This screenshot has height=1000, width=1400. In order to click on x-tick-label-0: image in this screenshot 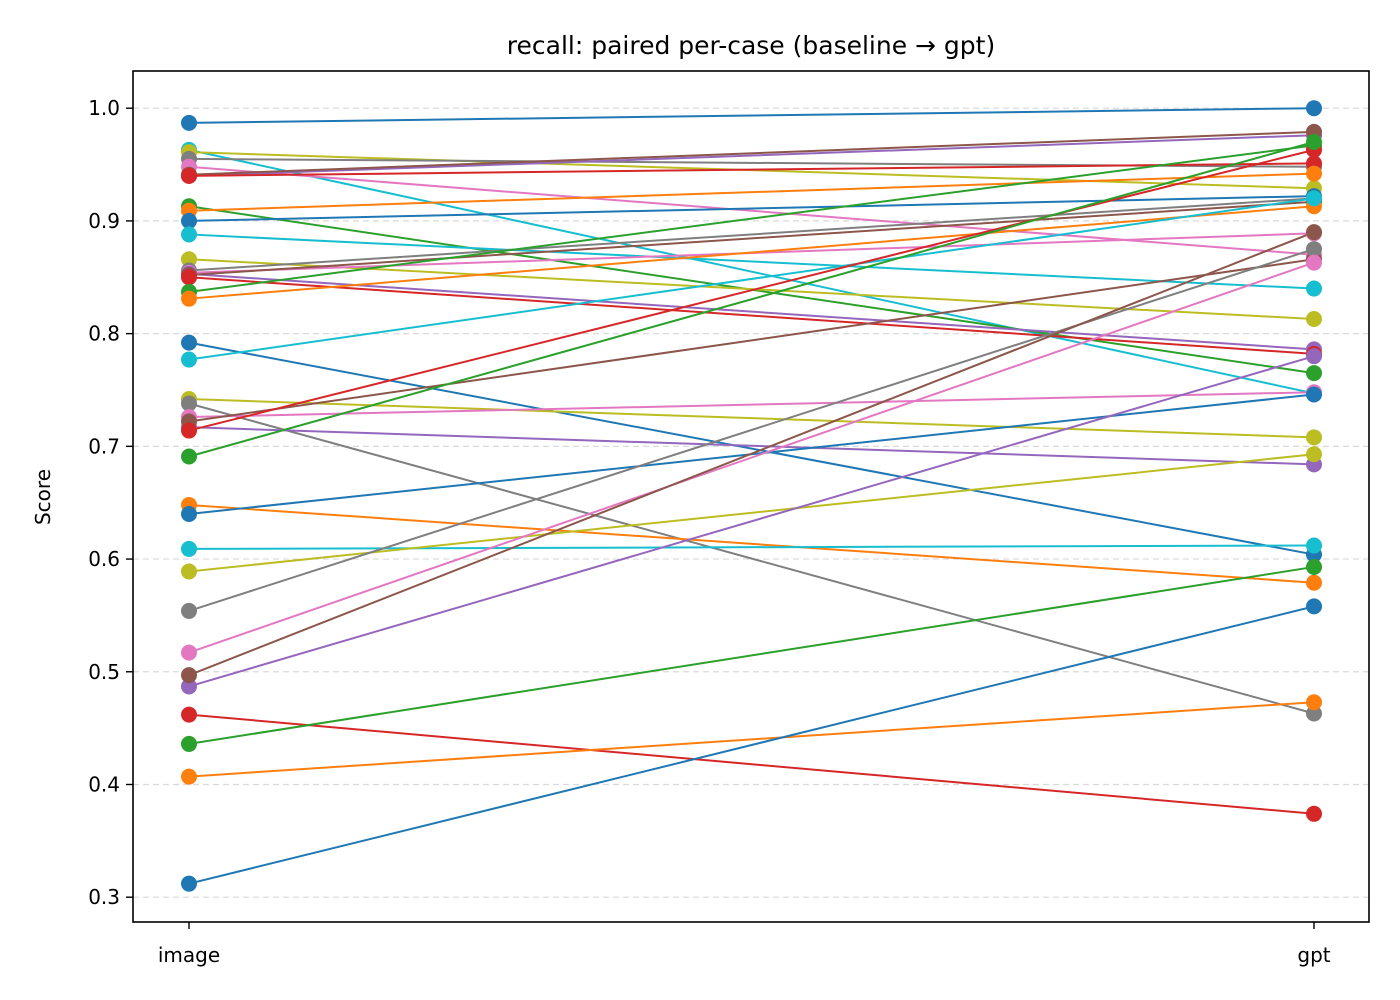, I will do `click(189, 955)`.